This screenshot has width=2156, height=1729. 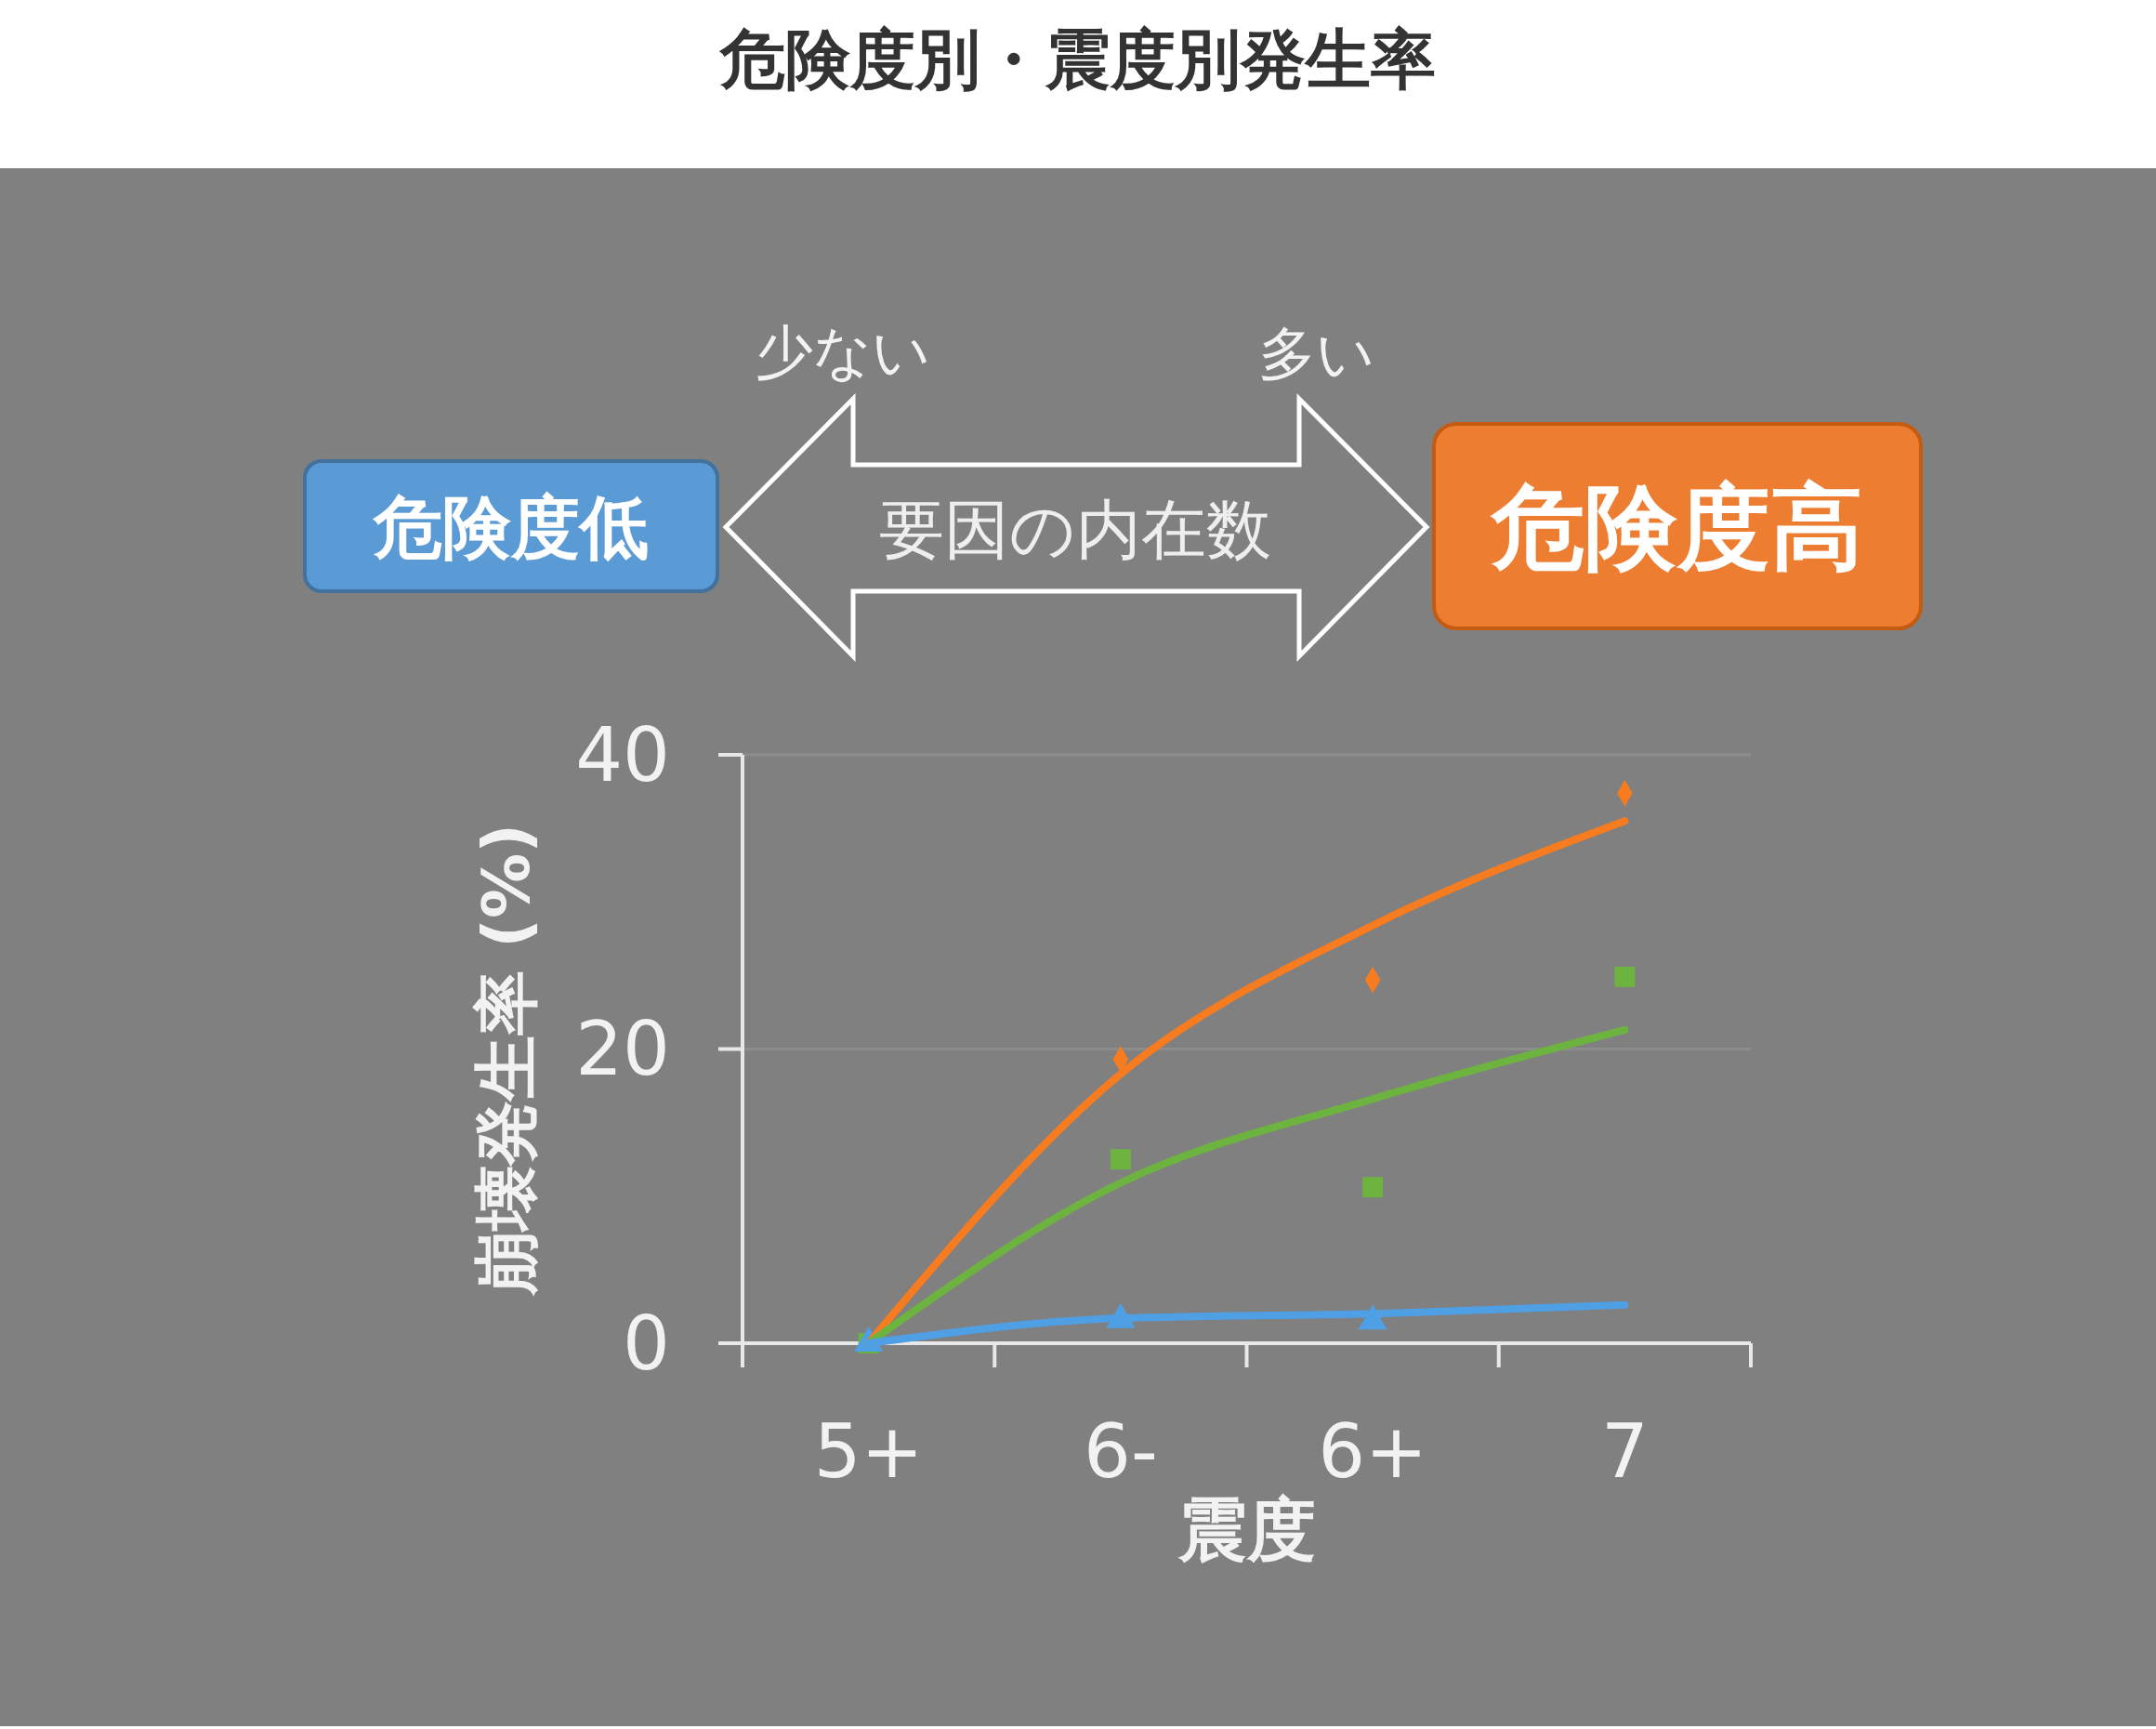 I want to click on chart-title: 危険度別・震度別発生率, so click(x=1077, y=59).